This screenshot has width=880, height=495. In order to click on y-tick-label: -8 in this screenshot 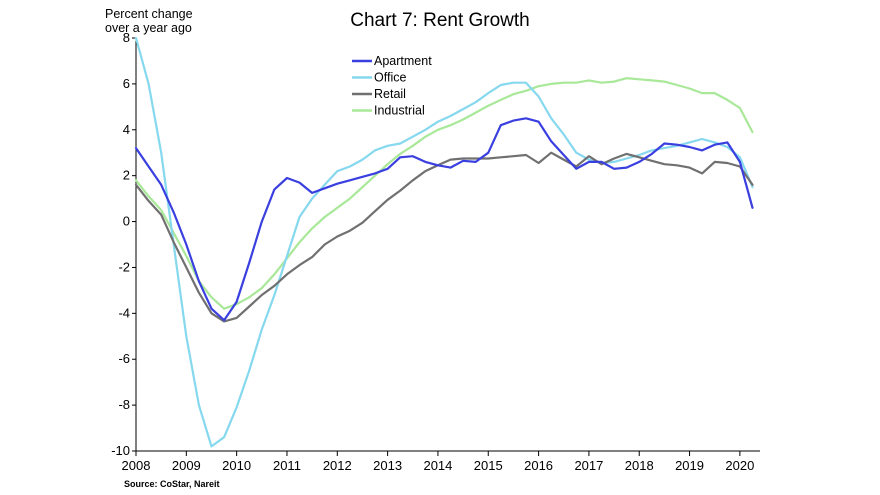, I will do `click(124, 404)`.